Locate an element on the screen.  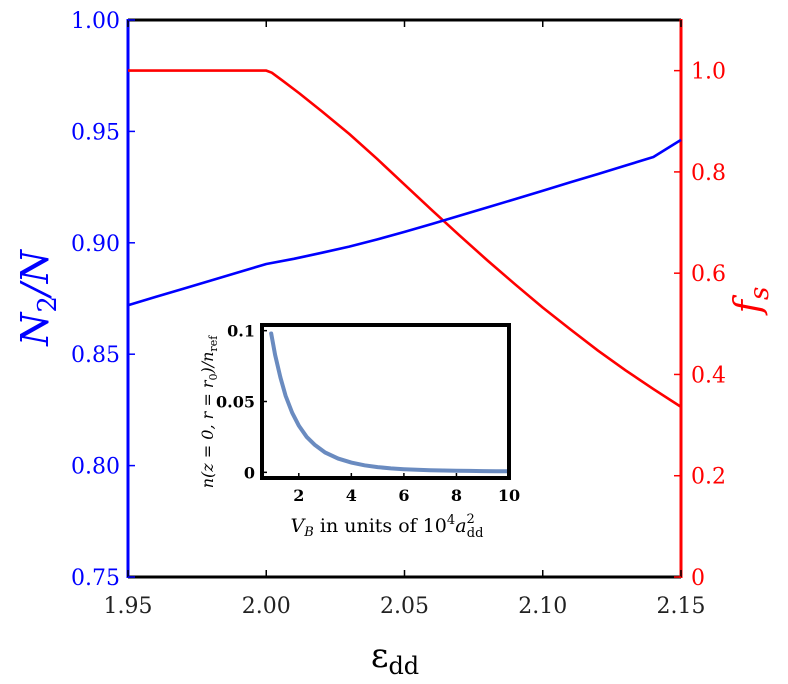
y-left-label-tail: /N is located at coordinates (35, 274).